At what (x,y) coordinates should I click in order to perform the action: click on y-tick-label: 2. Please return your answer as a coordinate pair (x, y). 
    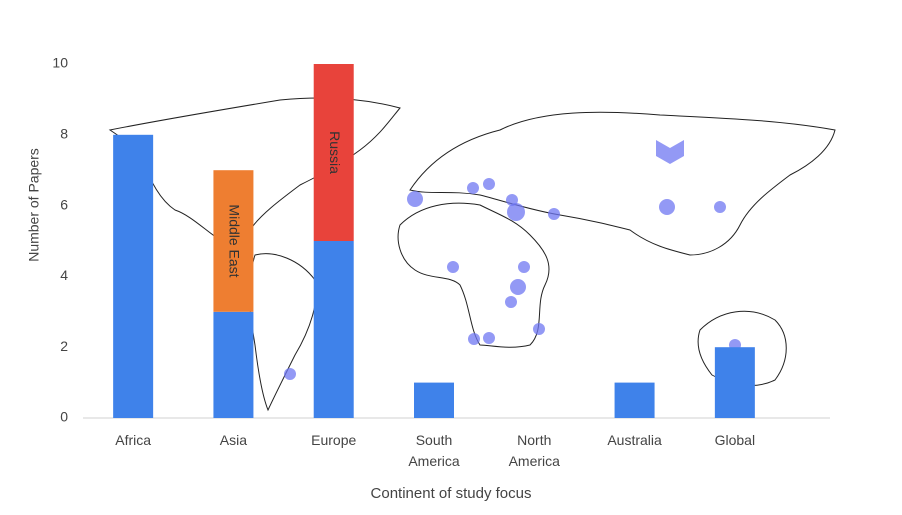
    Looking at the image, I should click on (64, 346).